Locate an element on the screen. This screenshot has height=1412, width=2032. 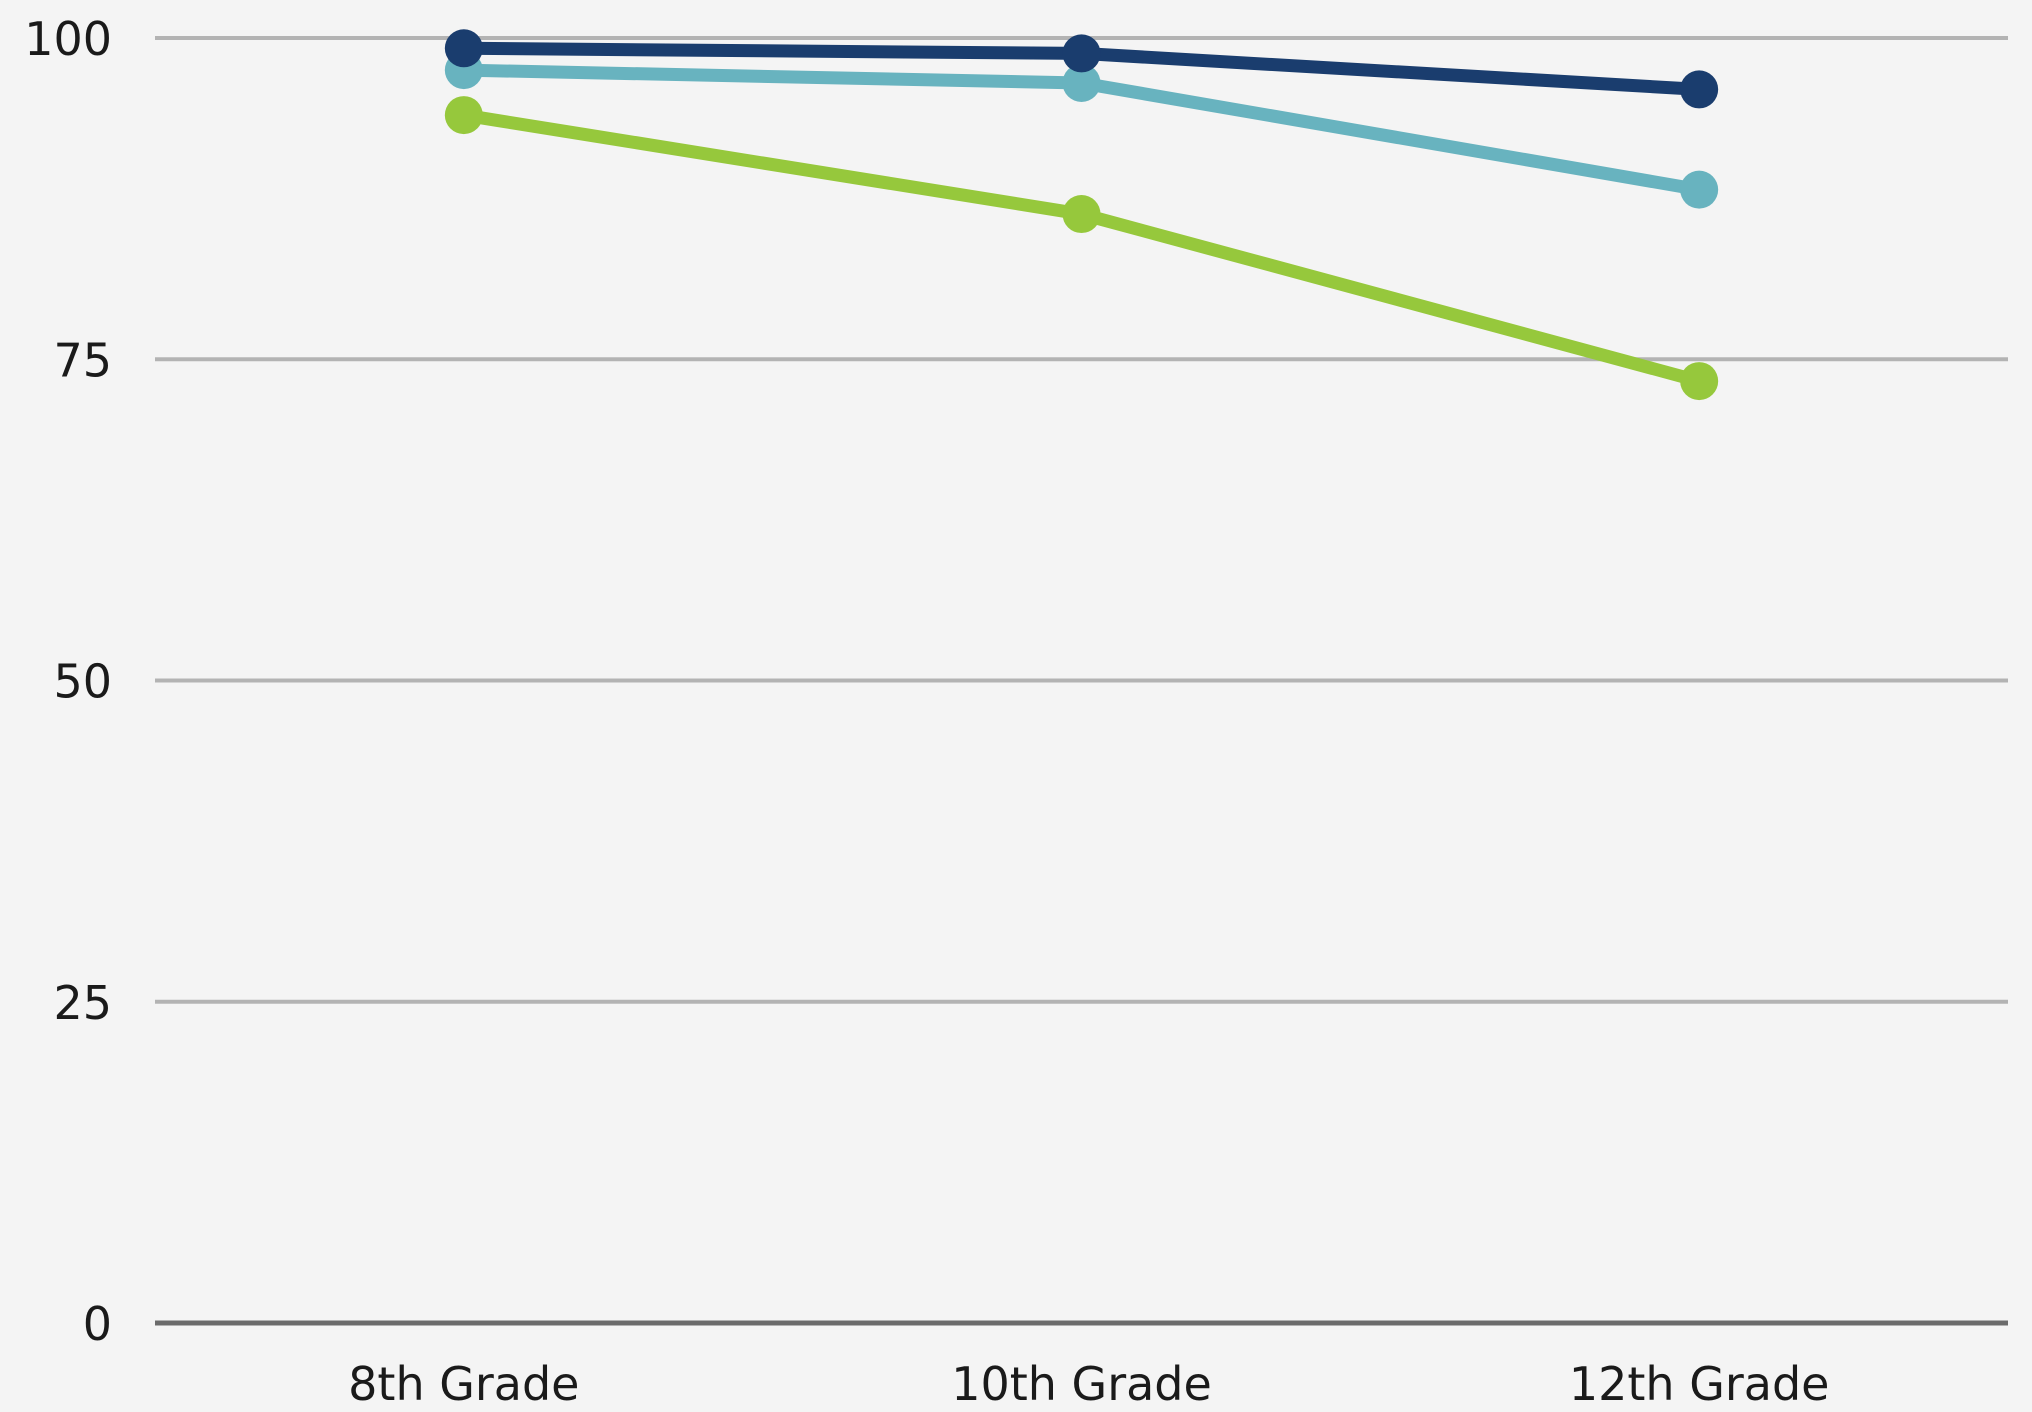
x-axis-ticks: 8th Grade 10th Grade 12th Grade is located at coordinates (1089, 1384).